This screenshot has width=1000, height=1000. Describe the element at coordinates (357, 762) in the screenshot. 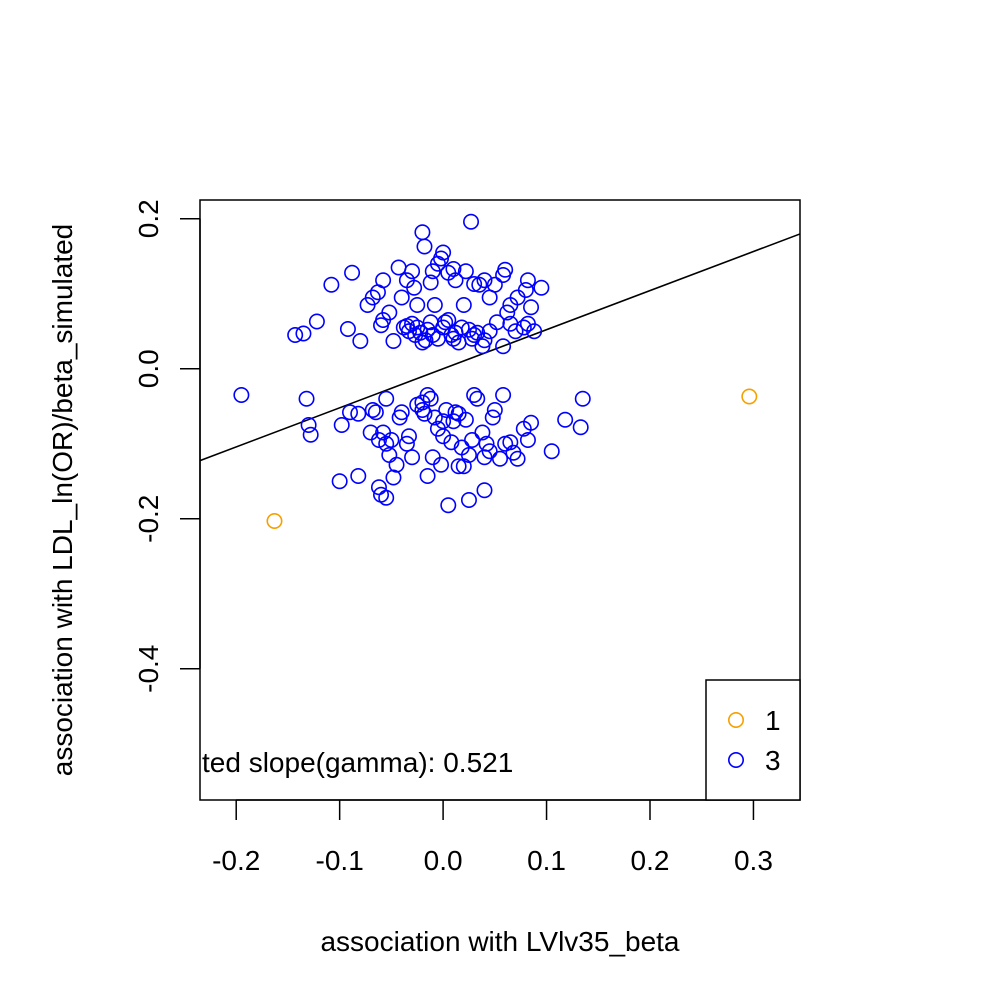

I see `slope-annotation: ted slope(gamma): 0.521` at that location.